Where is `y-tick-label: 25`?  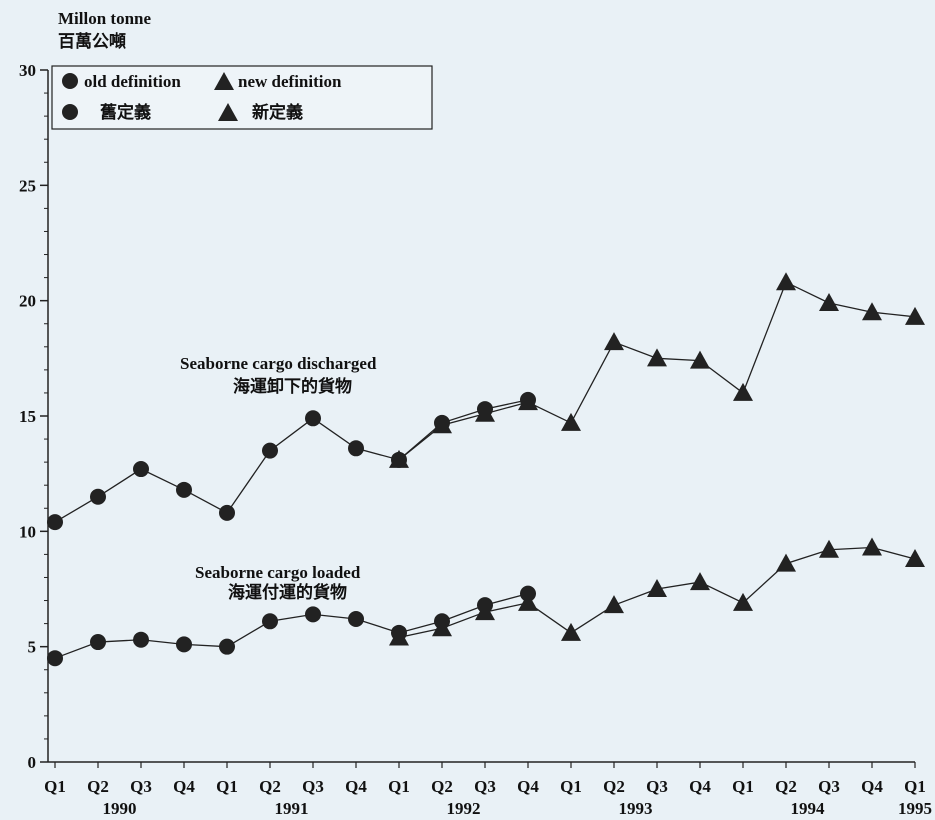
y-tick-label: 25 is located at coordinates (27, 185).